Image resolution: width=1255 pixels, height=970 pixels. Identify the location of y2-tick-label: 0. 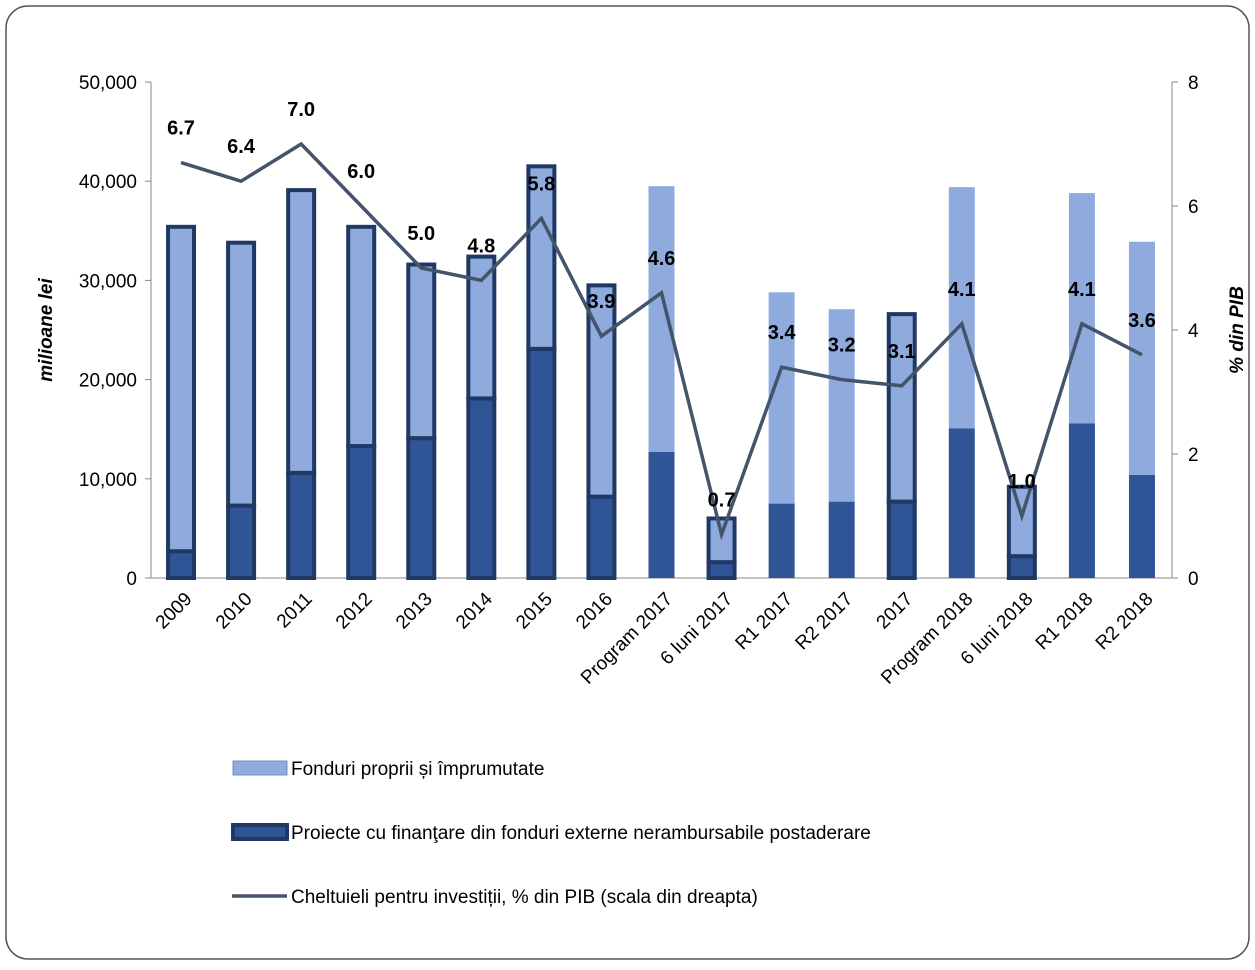
(1193, 579).